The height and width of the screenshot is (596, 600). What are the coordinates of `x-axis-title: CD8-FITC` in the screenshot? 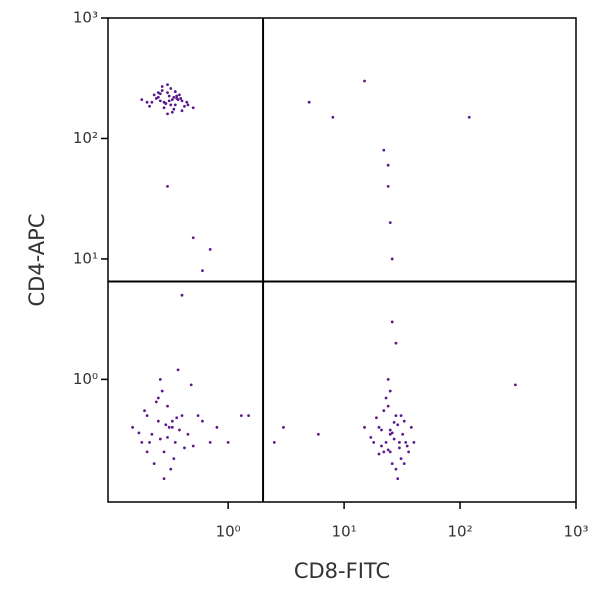 It's located at (342, 571).